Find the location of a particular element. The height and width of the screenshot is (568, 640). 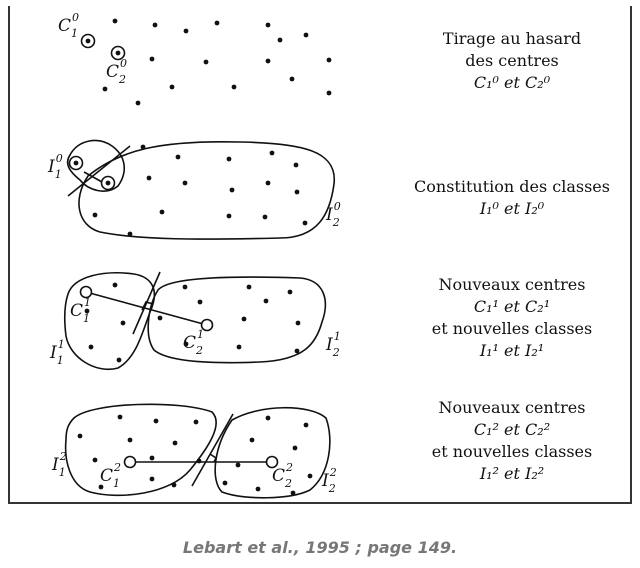

panel-2-label-i2: I20 is located at coordinates (333, 214).